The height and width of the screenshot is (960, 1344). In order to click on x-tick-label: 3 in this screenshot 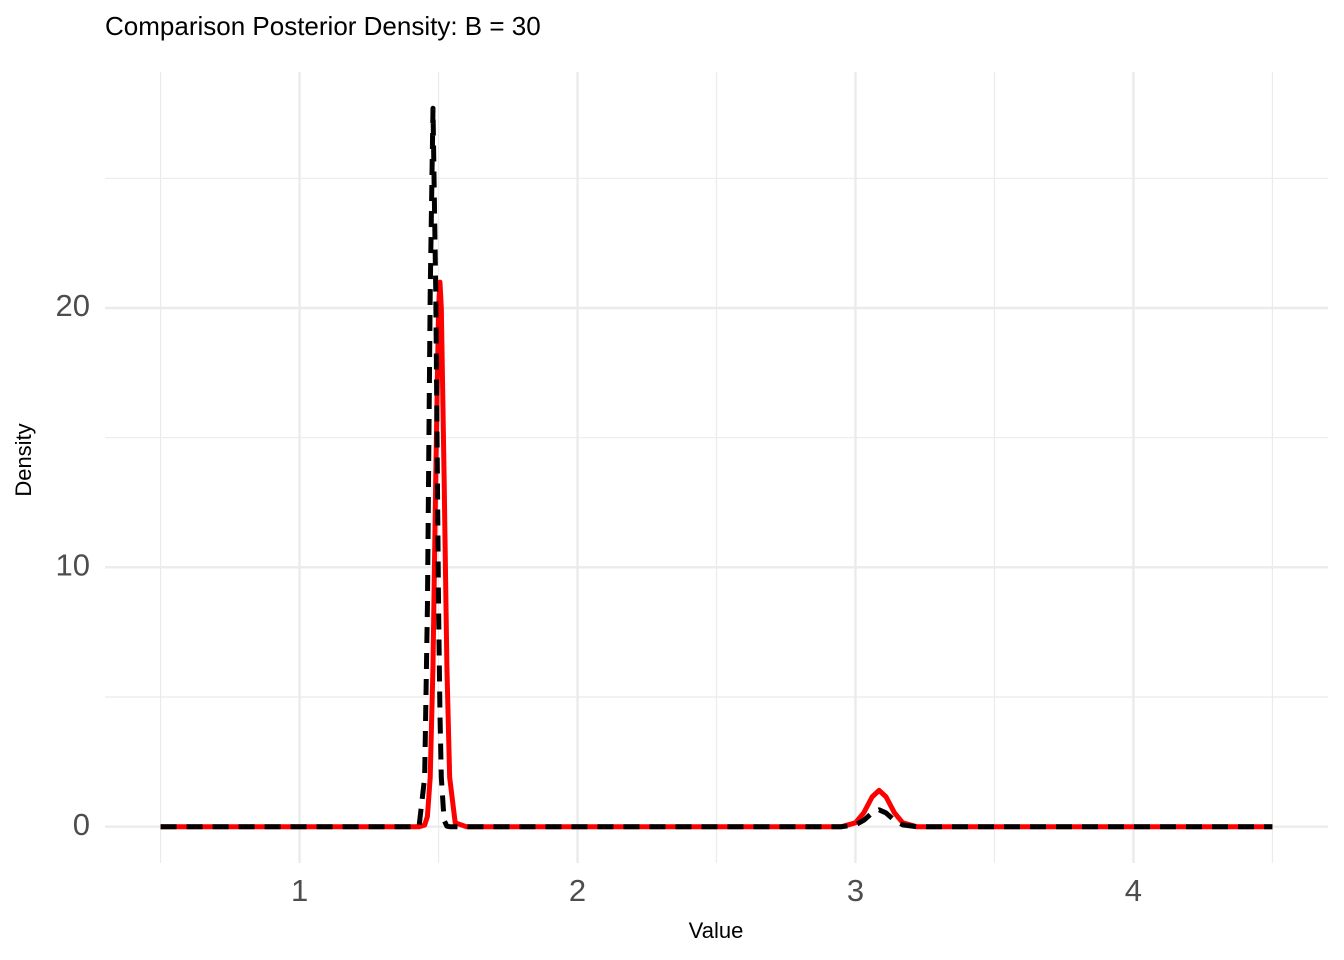, I will do `click(855, 890)`.